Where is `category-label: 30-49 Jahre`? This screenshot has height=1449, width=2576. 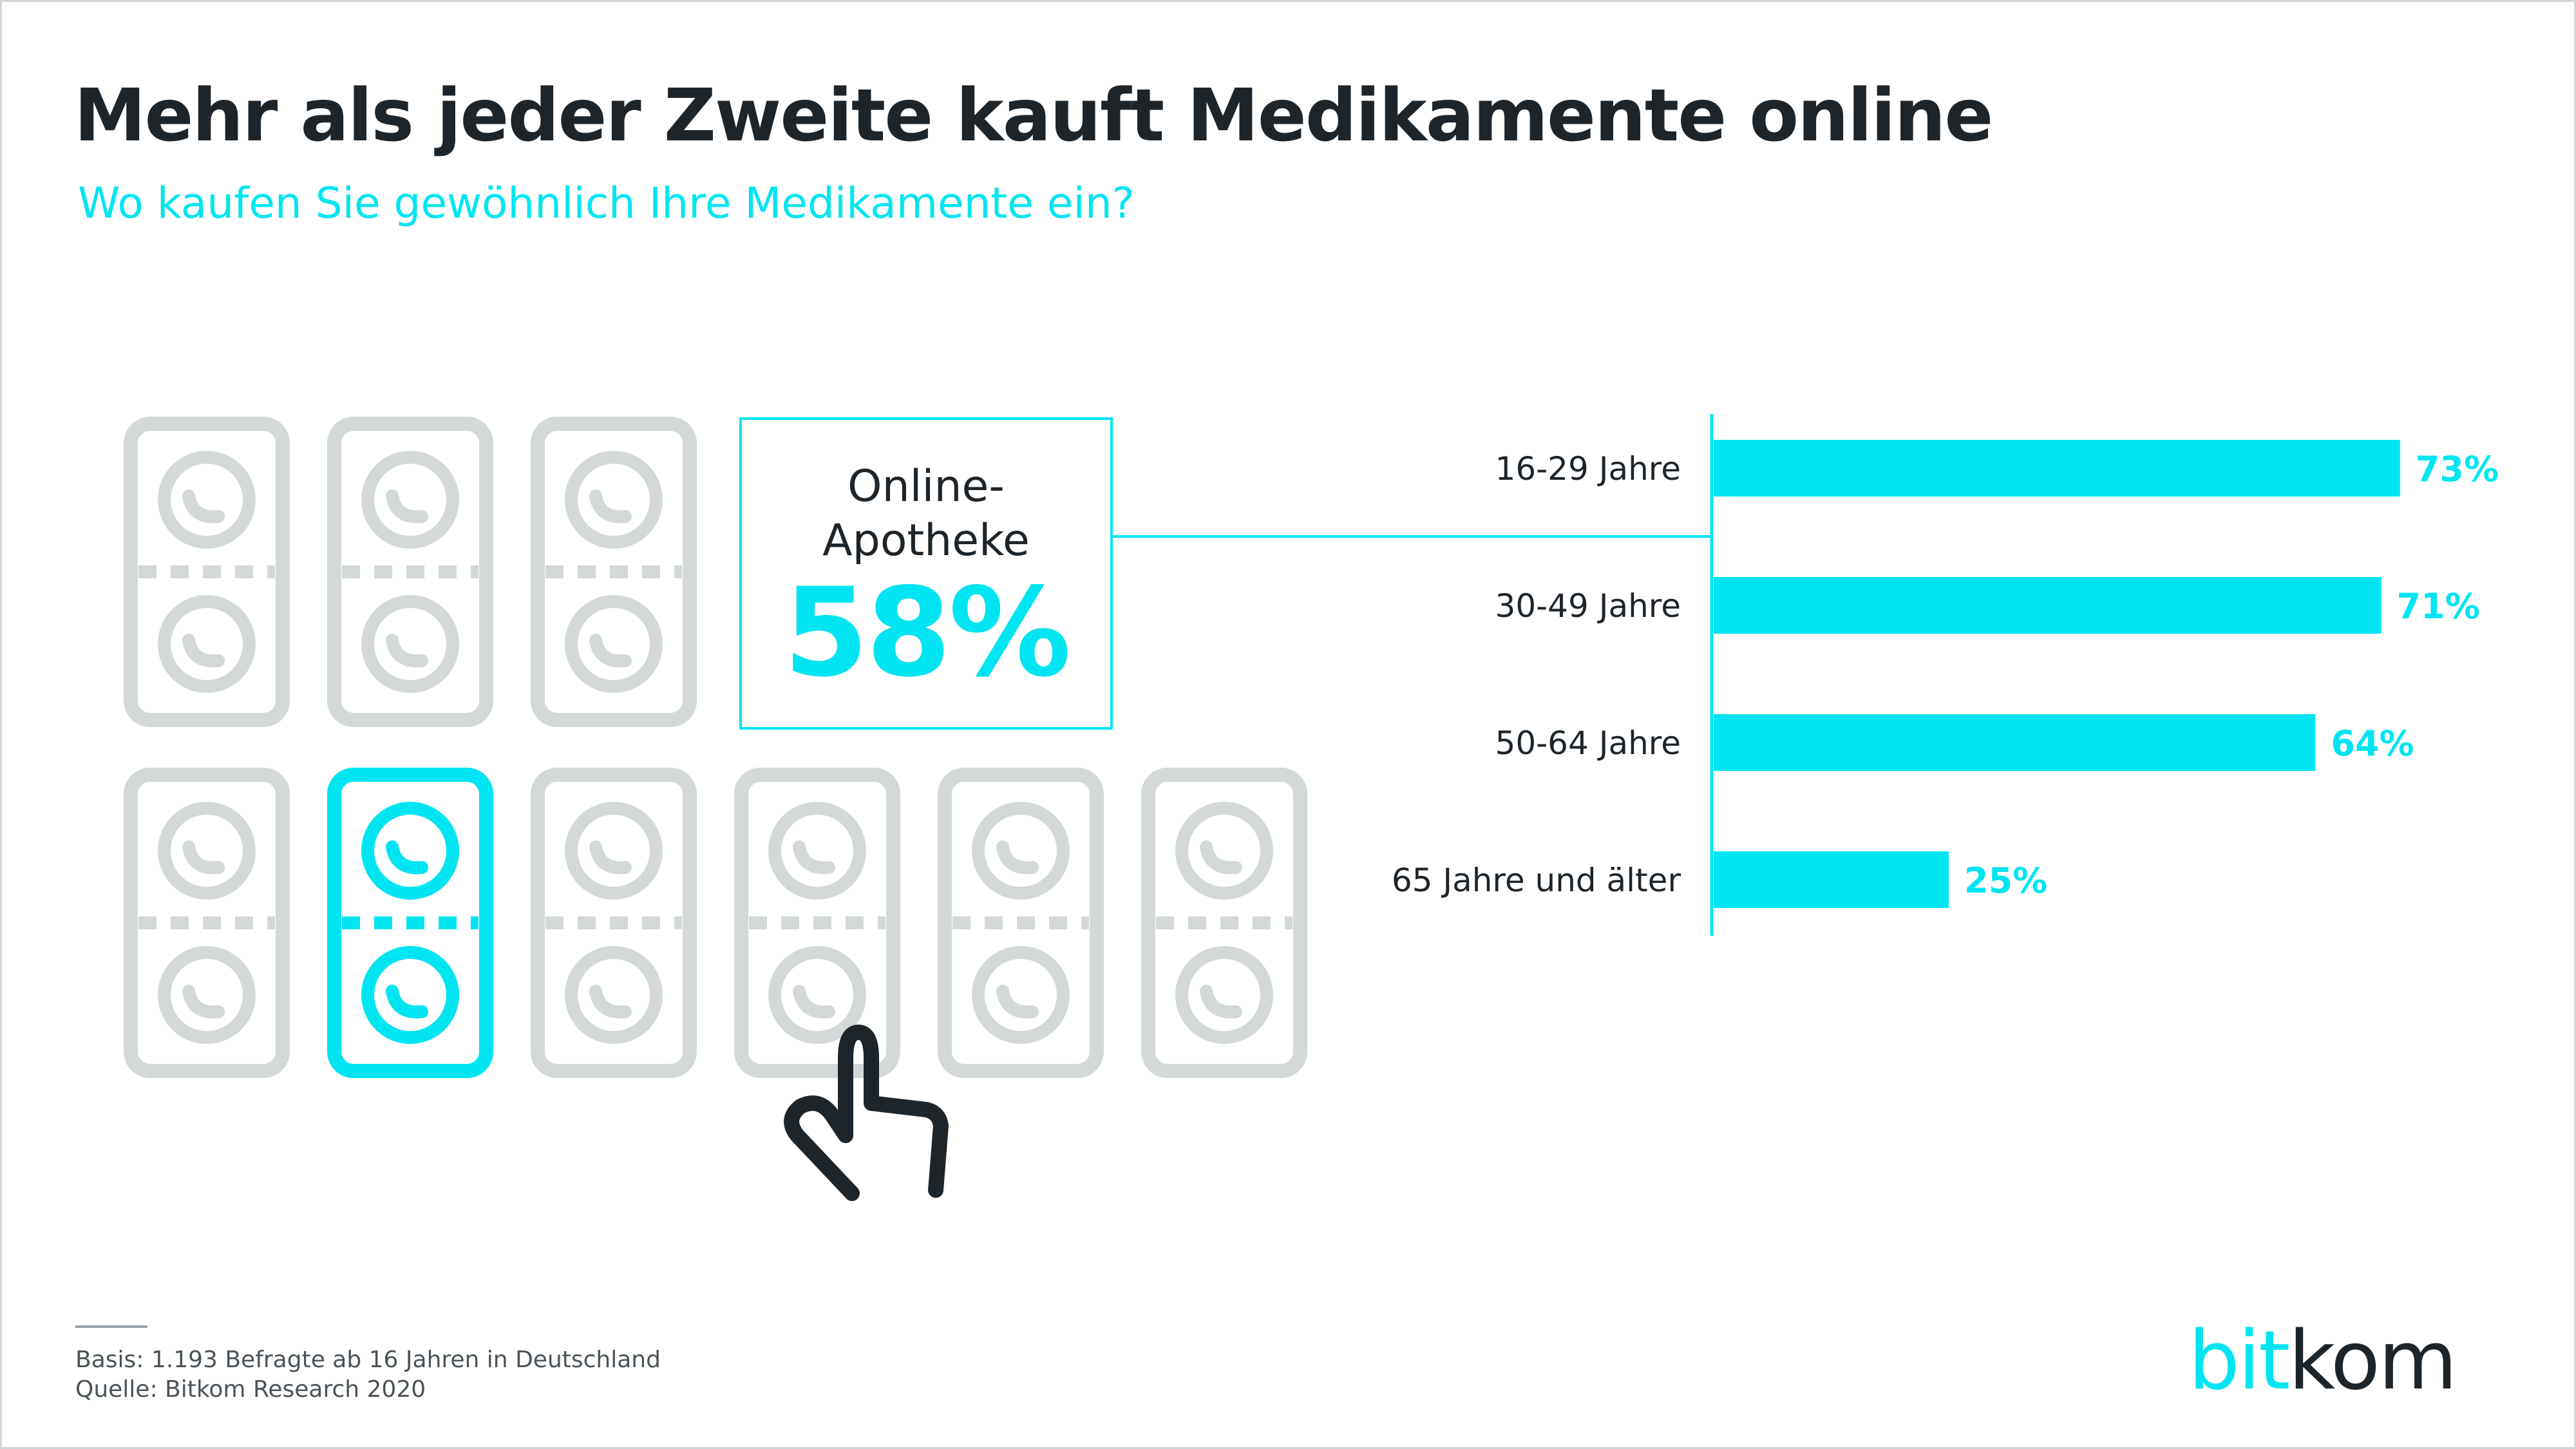
category-label: 30-49 Jahre is located at coordinates (1588, 606).